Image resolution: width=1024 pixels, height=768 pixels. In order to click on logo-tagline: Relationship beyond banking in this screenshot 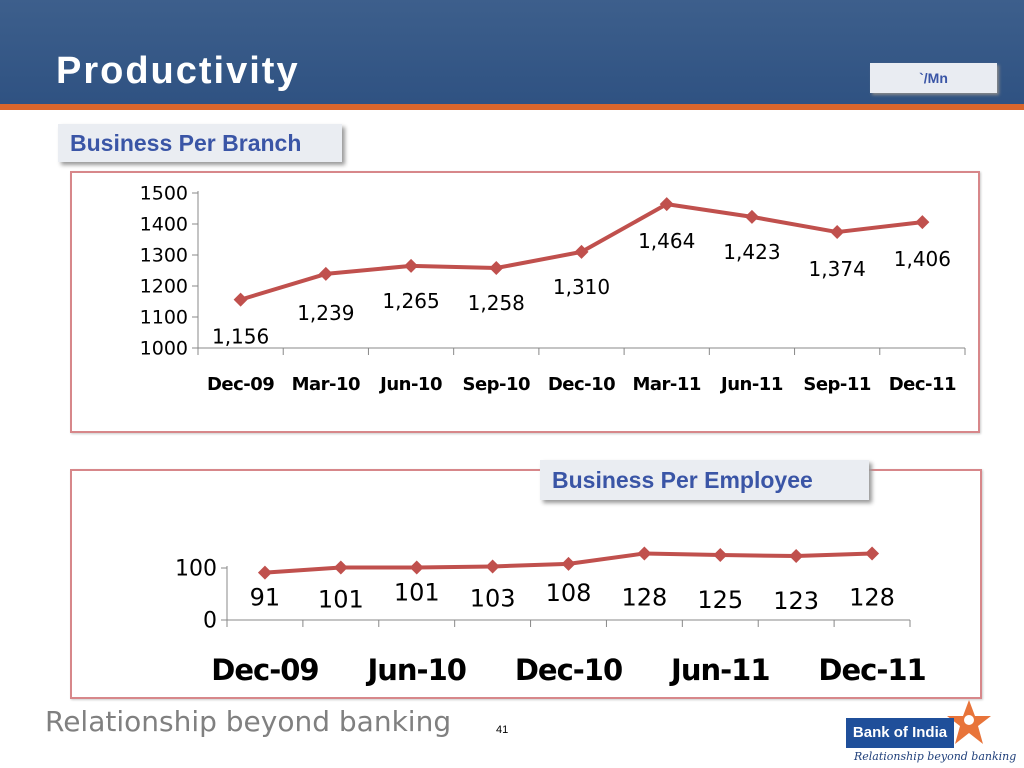, I will do `click(935, 756)`.